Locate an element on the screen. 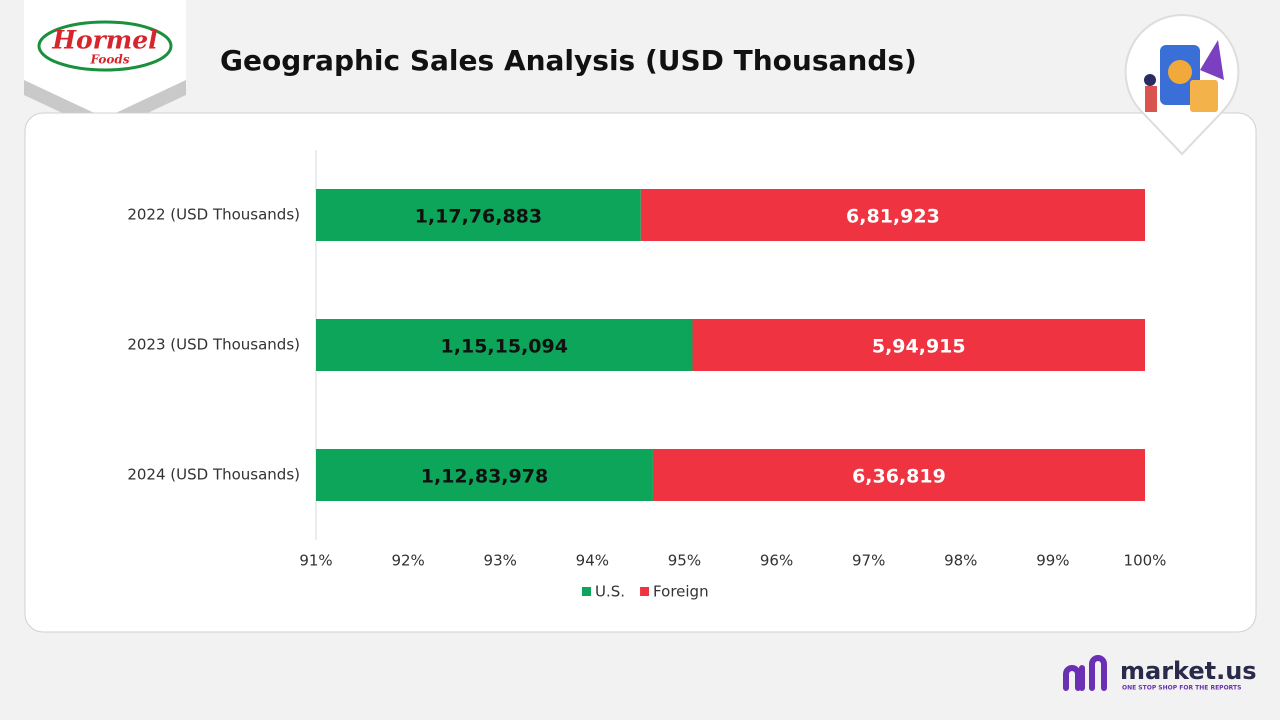  y-tick-label: 2023 (USD Thousands) is located at coordinates (213, 345).